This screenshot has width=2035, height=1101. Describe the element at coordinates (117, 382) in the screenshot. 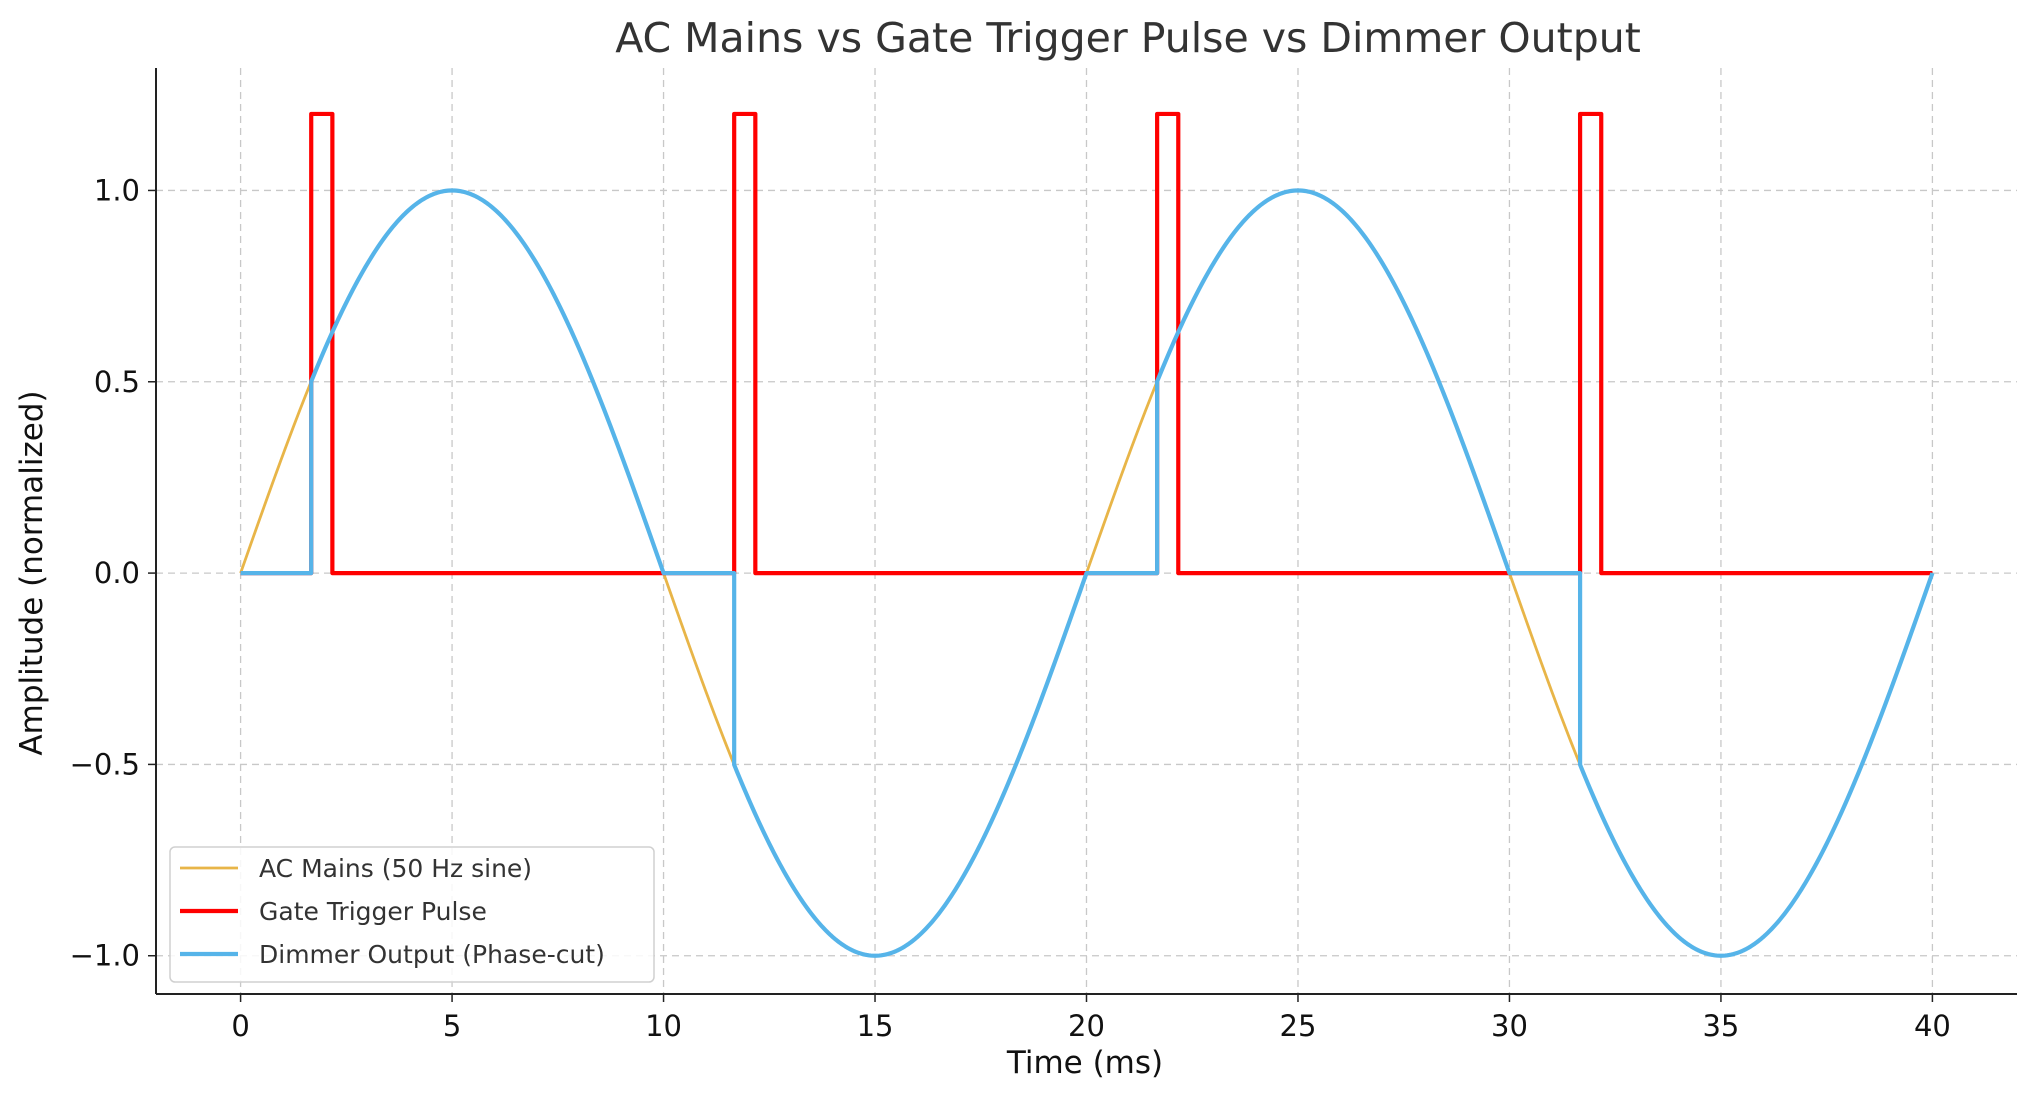

I see `y-tick-label: 0.5` at that location.